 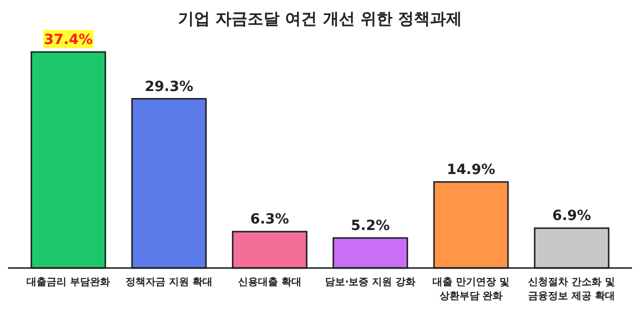 What do you see at coordinates (370, 283) in the screenshot?
I see `x-tick-label: 담보·보증 지원 강화` at bounding box center [370, 283].